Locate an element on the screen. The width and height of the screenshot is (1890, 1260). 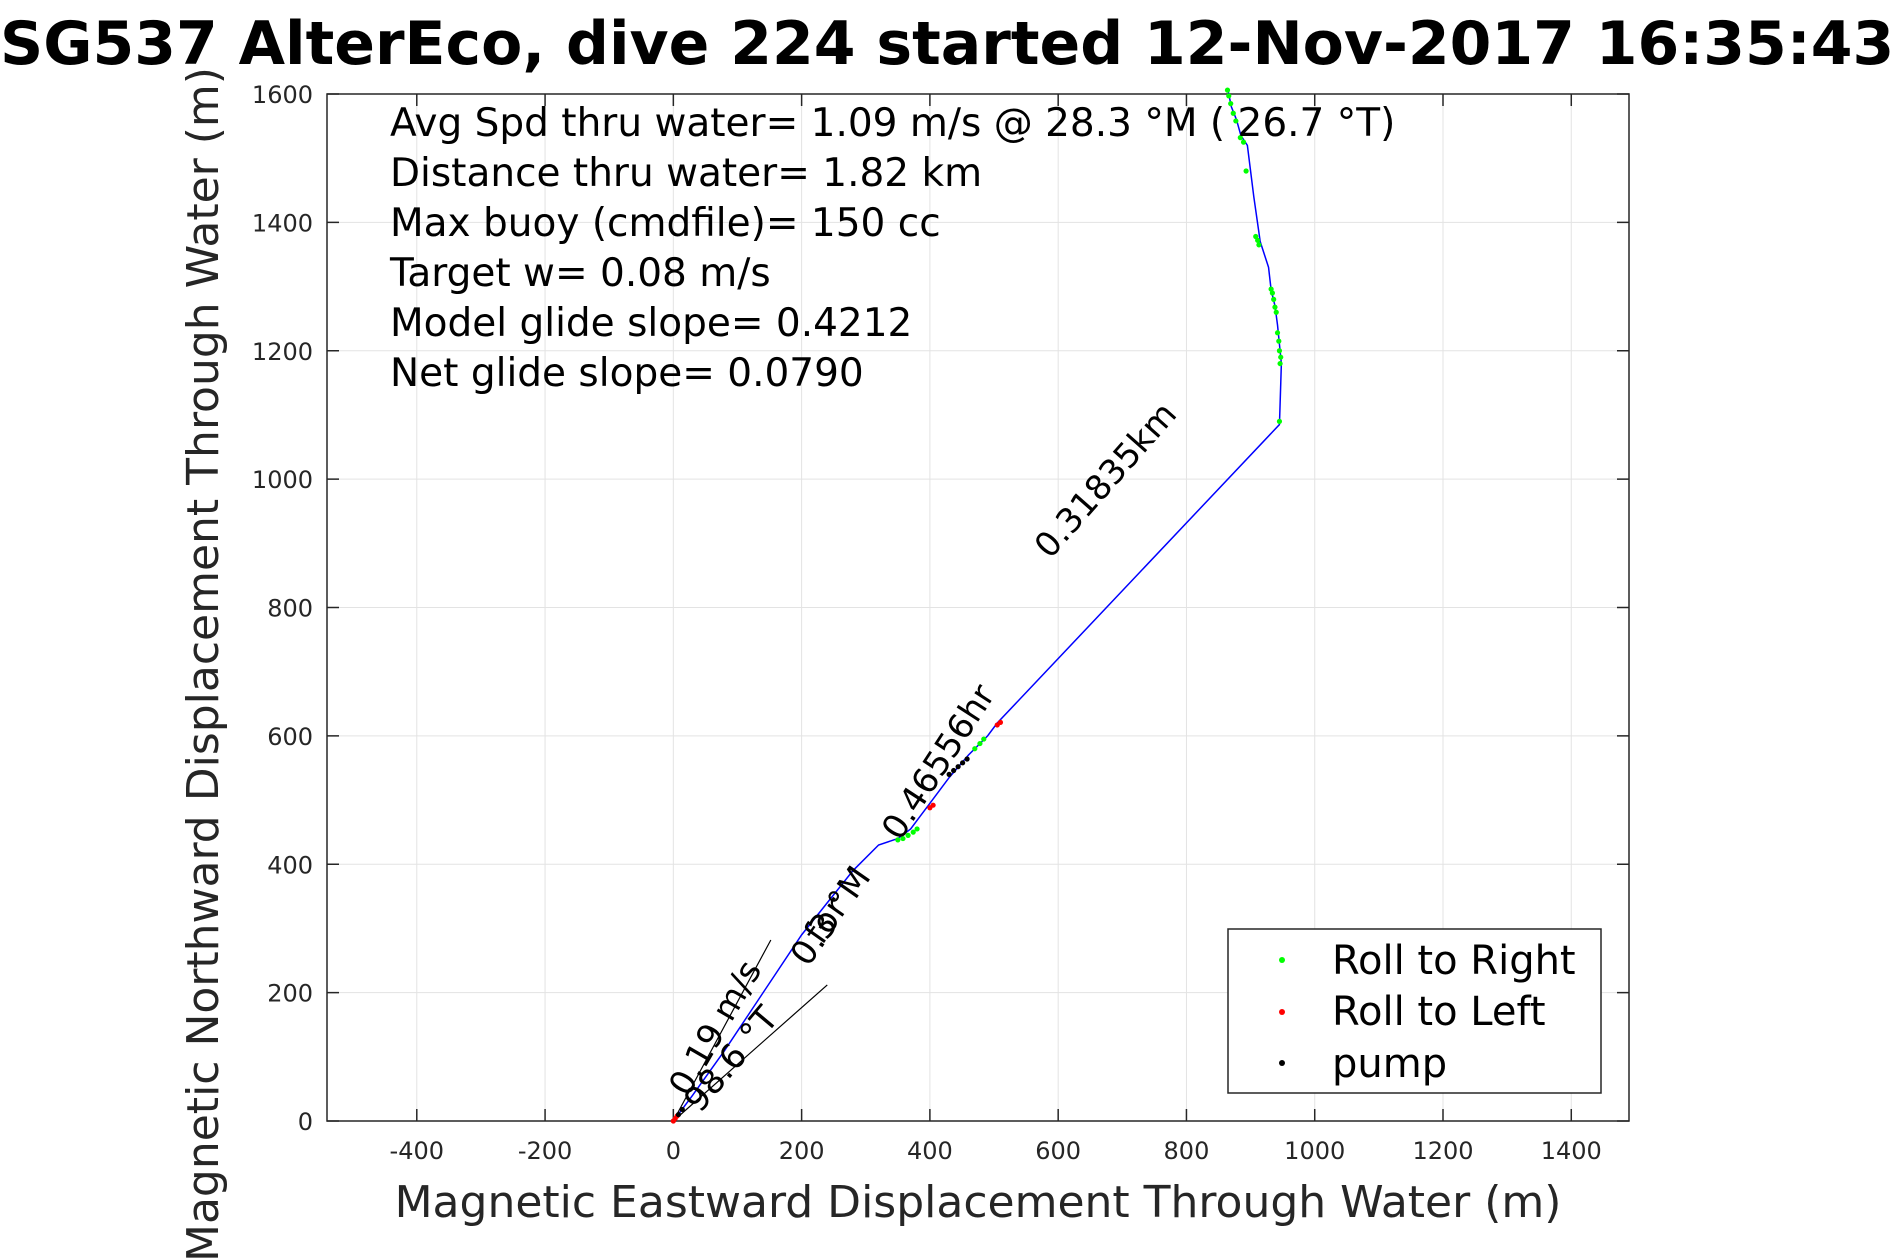
legend-label-pump: pump is located at coordinates (1389, 1064).